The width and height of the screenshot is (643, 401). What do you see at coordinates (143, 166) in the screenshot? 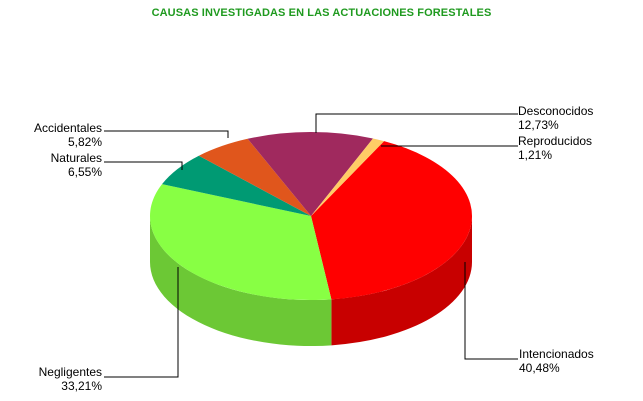
I see `leader-line-naturales` at bounding box center [143, 166].